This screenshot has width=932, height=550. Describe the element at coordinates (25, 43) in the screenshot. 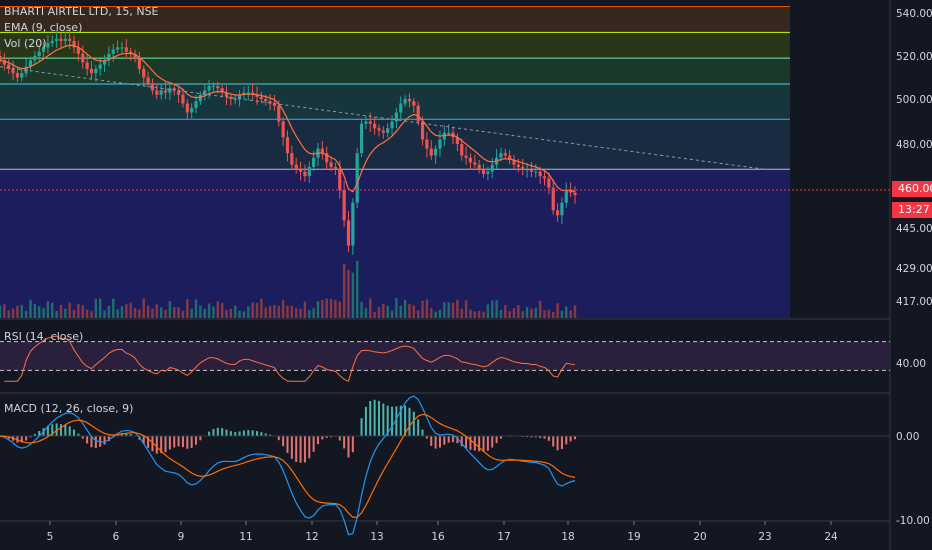

I see `vol-legend: Vol (20)` at that location.